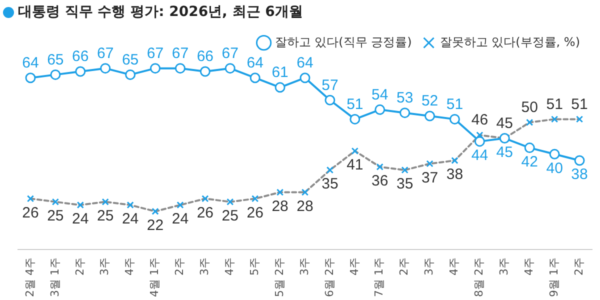 Image resolution: width=600 pixels, height=300 pixels. Describe the element at coordinates (479, 155) in the screenshot. I see `data-label: 44` at that location.